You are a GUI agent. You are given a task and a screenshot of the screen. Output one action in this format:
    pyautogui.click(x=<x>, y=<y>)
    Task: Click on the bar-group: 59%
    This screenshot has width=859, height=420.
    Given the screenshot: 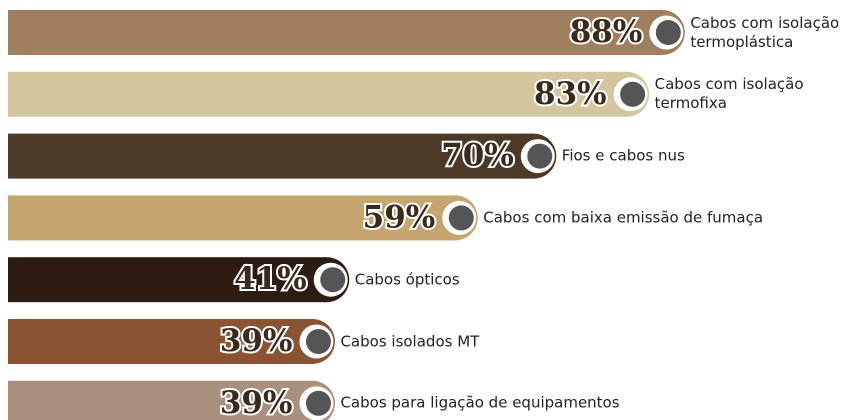 What is the action you would take?
    pyautogui.click(x=243, y=218)
    